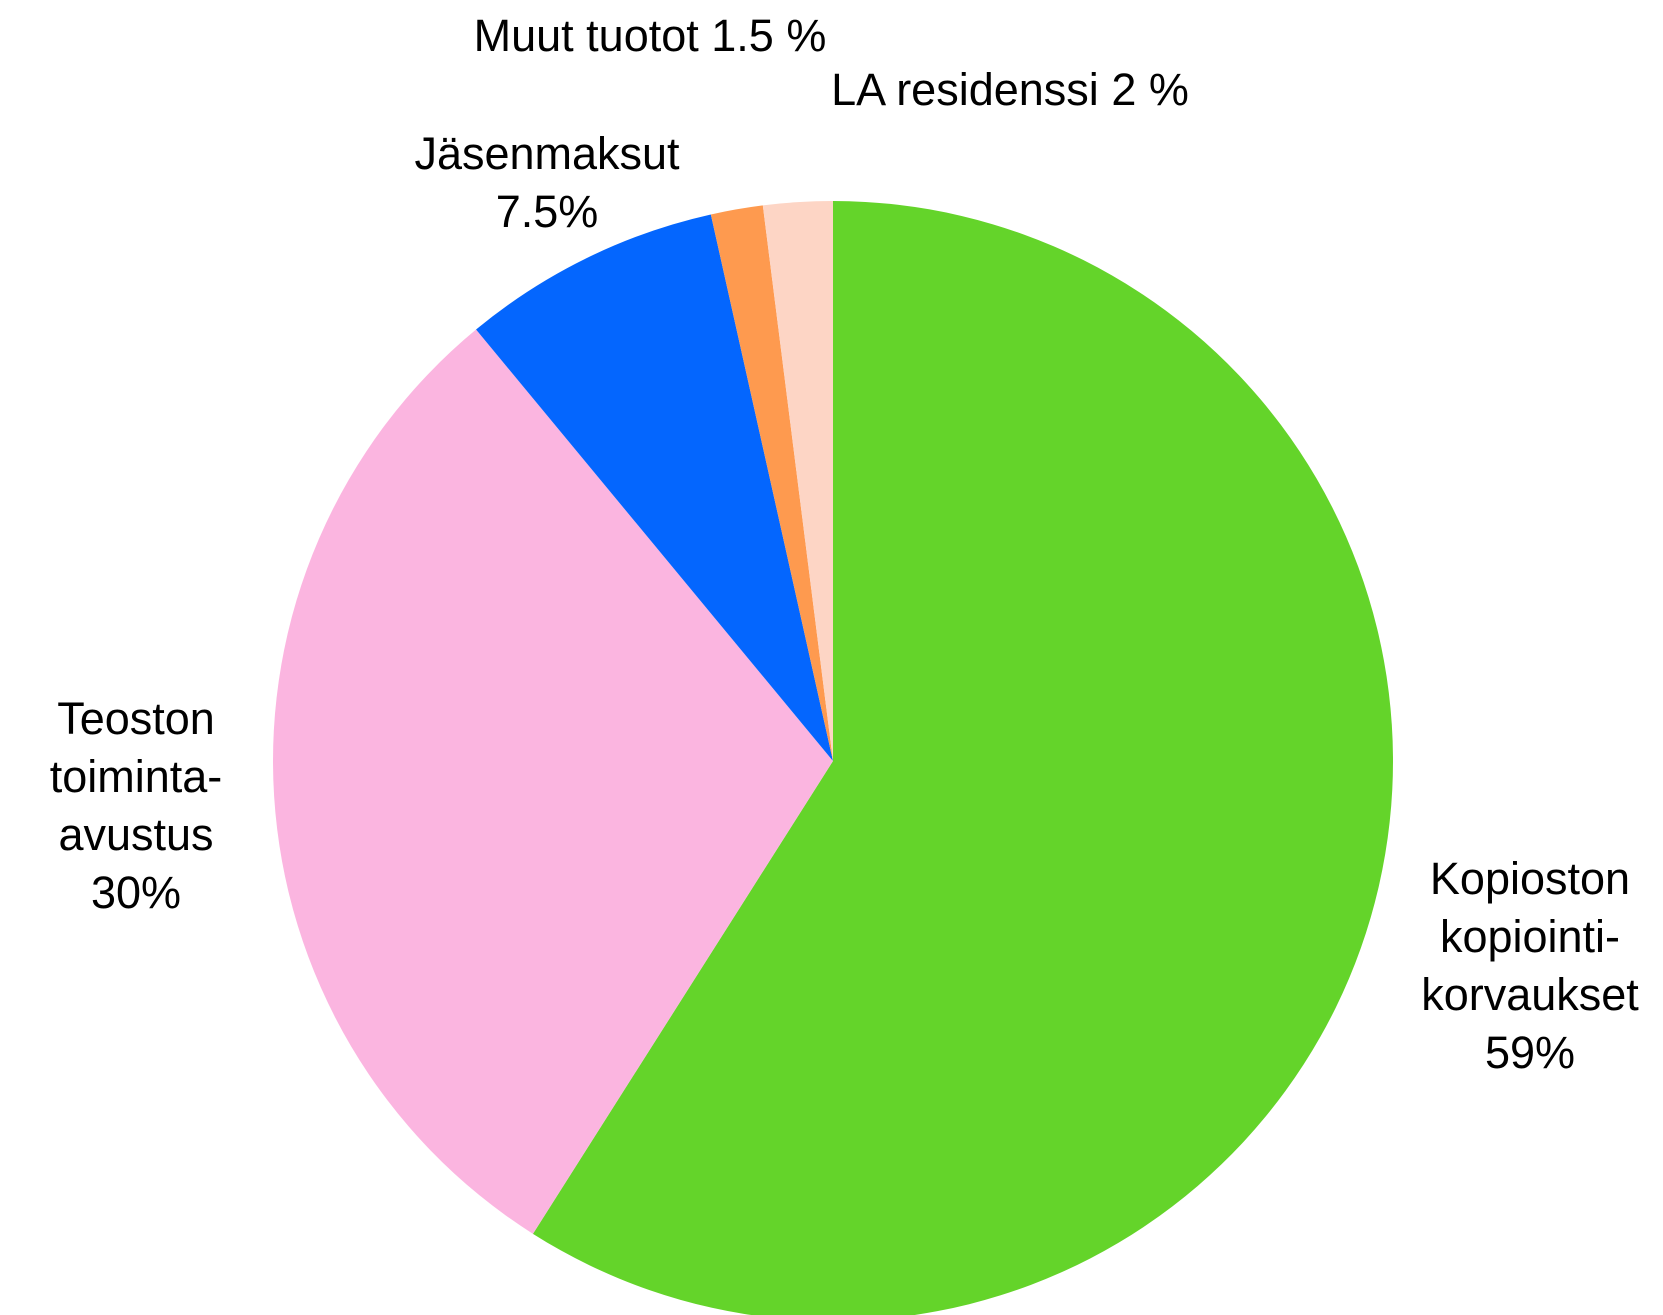 The width and height of the screenshot is (1663, 1315). Describe the element at coordinates (136, 718) in the screenshot. I see `slice-name: Teoston` at that location.